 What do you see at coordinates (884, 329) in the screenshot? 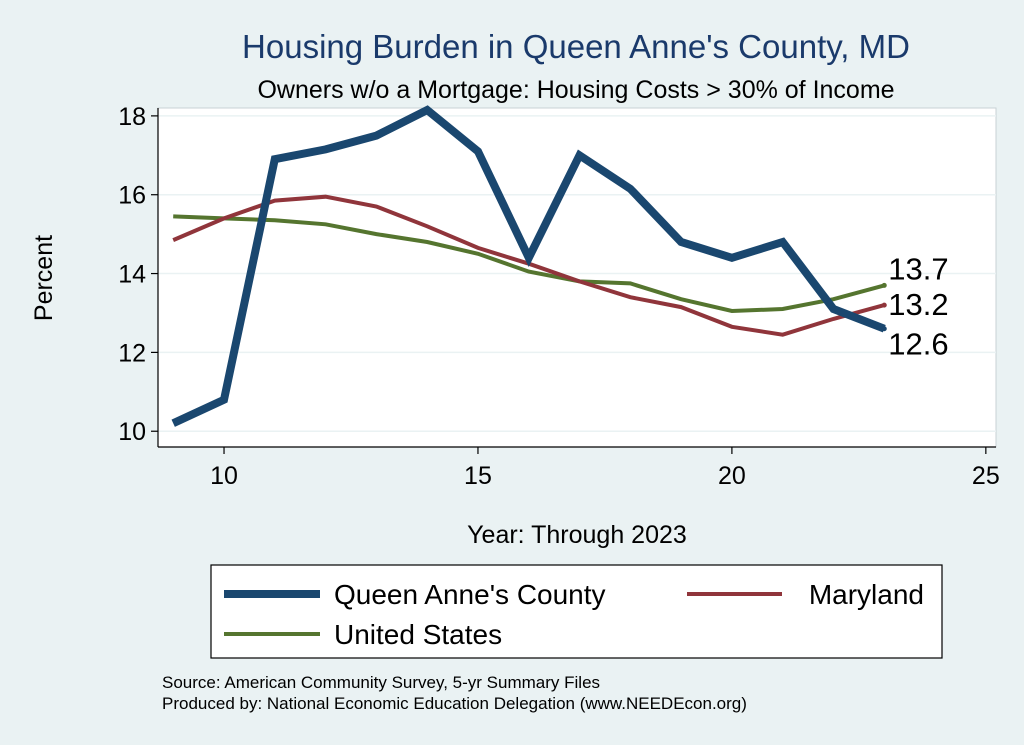
I see `series-queen-annes-county-end-point` at bounding box center [884, 329].